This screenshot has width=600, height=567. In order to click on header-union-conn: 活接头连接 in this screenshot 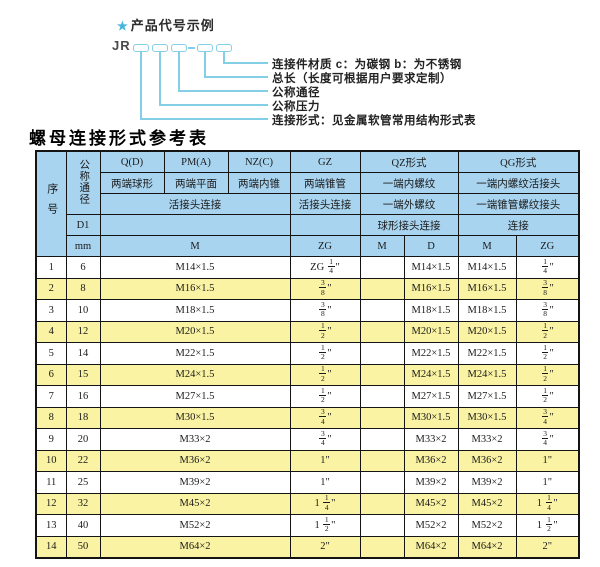, I will do `click(195, 204)`.